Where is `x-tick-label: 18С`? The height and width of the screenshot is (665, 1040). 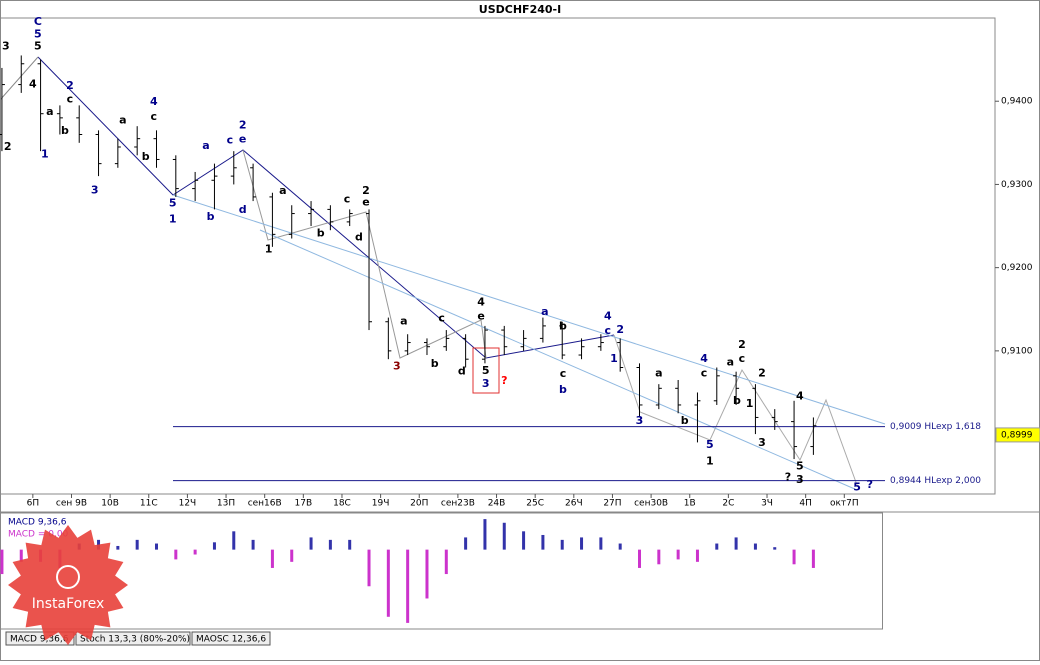 x-tick-label: 18С is located at coordinates (342, 504).